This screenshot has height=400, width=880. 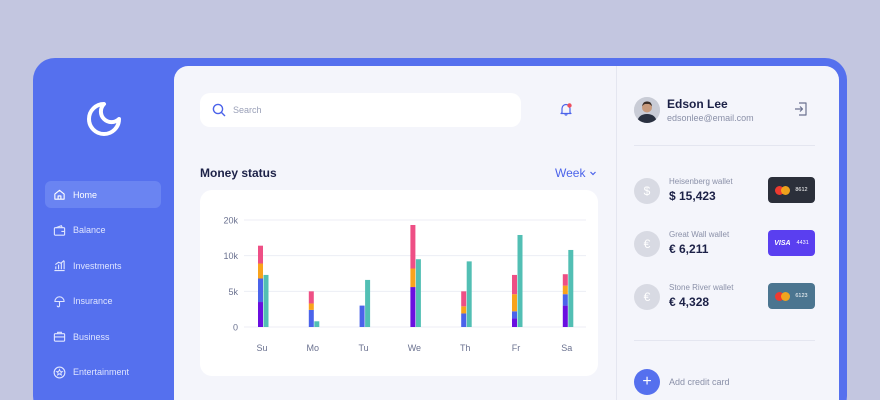 What do you see at coordinates (725, 244) in the screenshot?
I see `wallet-item-great-wall: € Great Wall wallet € 6,211 VISA 4431` at bounding box center [725, 244].